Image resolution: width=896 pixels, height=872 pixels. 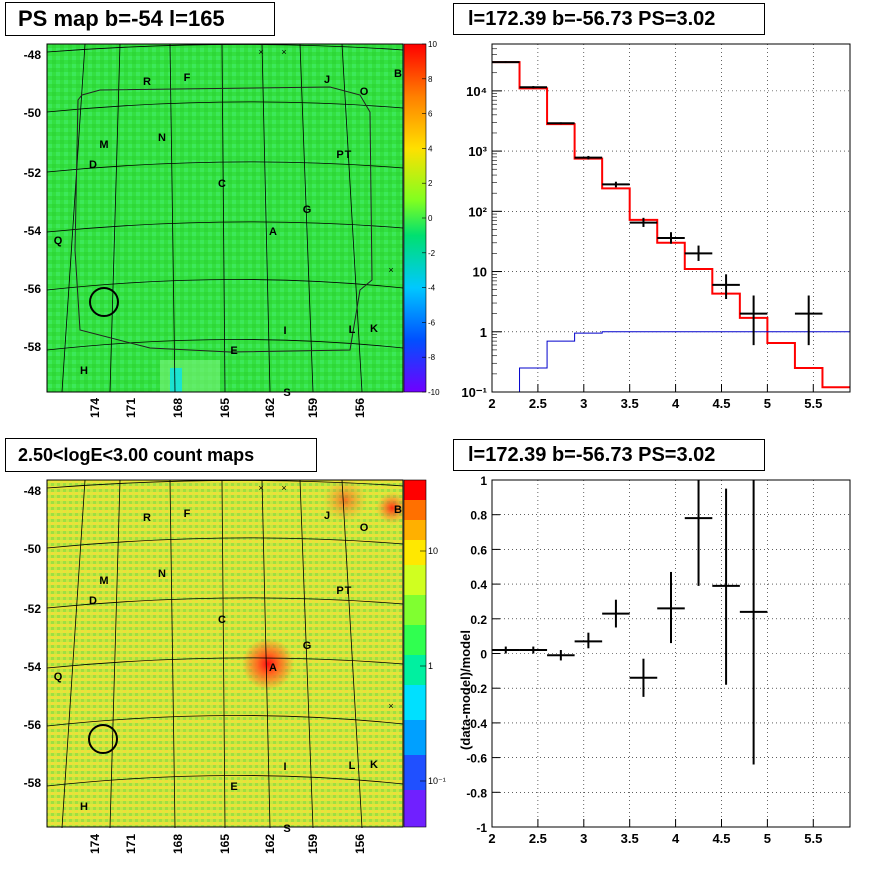 What do you see at coordinates (481, 221) in the screenshot?
I see `spectrum-y-ticks: 10⁻¹ 1 10 10² 10³ 10⁴` at bounding box center [481, 221].